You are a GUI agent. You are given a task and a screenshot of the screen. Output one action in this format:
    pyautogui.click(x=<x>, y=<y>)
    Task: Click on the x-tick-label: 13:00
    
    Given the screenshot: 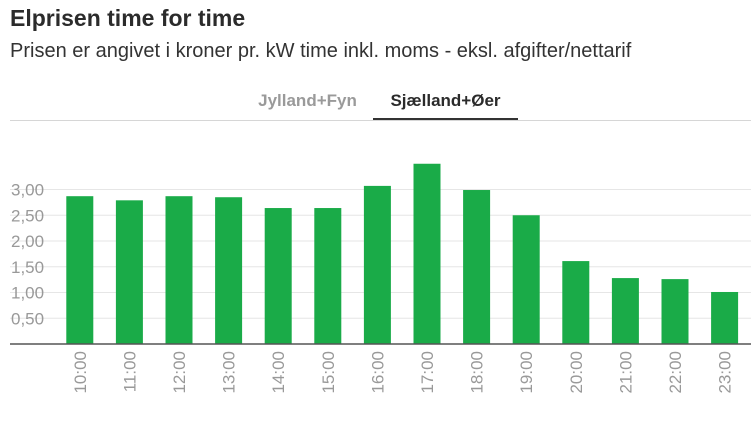 What is the action you would take?
    pyautogui.click(x=229, y=372)
    